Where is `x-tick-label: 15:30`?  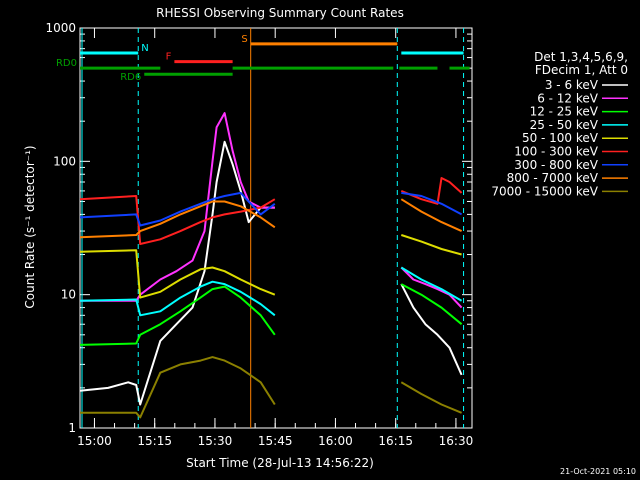
x-tick-label: 15:30 is located at coordinates (215, 441).